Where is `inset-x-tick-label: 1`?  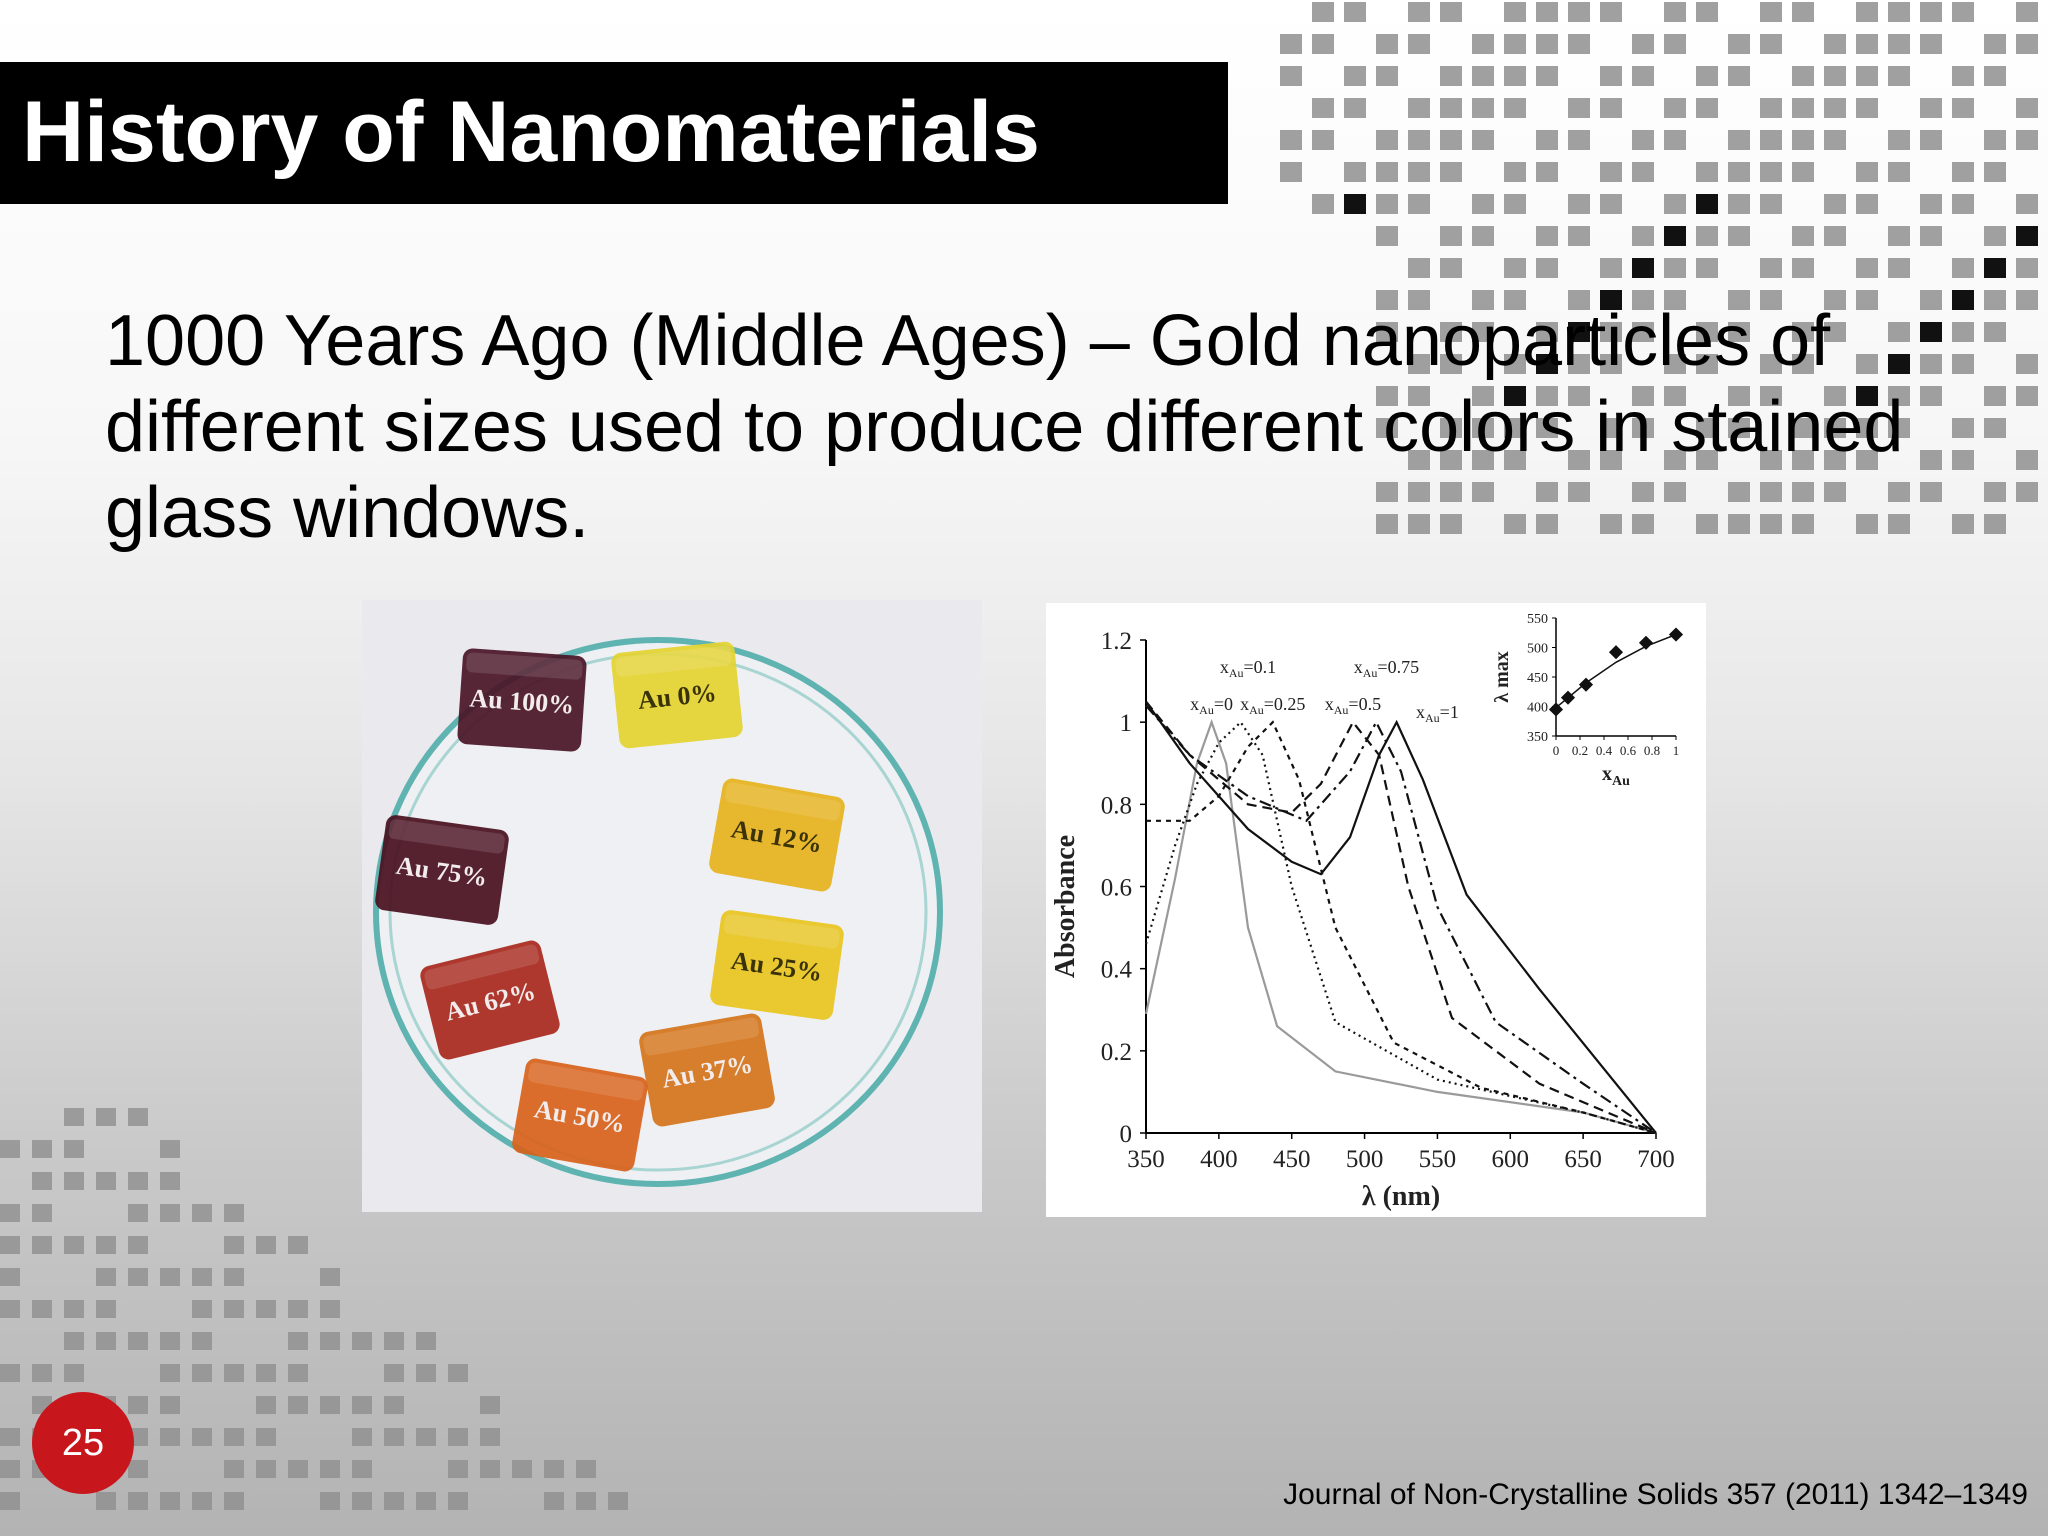
inset-x-tick-label: 1 is located at coordinates (1676, 750).